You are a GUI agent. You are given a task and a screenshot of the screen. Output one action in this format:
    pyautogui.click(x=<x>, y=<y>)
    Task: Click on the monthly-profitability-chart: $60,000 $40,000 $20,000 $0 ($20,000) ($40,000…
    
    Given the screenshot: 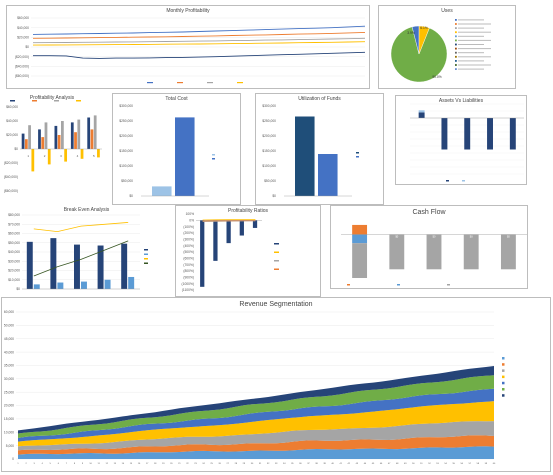 What is the action you would take?
    pyautogui.click(x=190, y=50)
    